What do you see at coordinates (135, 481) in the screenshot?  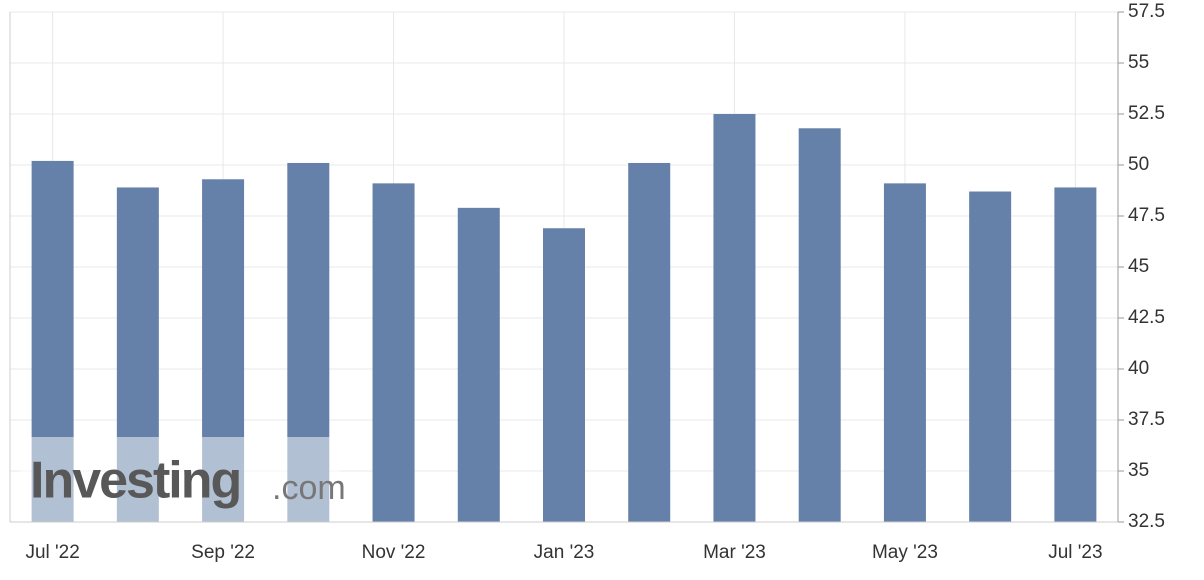 I see `watermark-main: Investing` at bounding box center [135, 481].